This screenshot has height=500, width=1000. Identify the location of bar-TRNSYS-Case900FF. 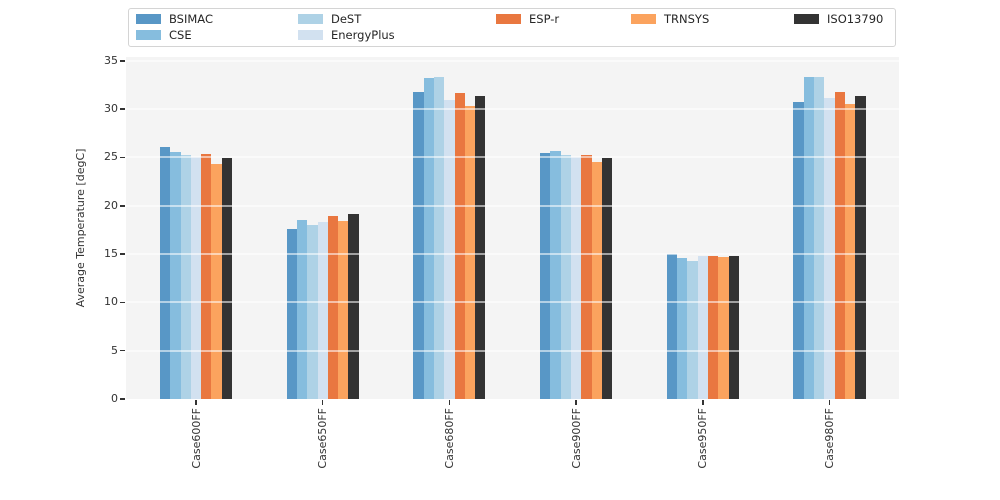
(596, 280).